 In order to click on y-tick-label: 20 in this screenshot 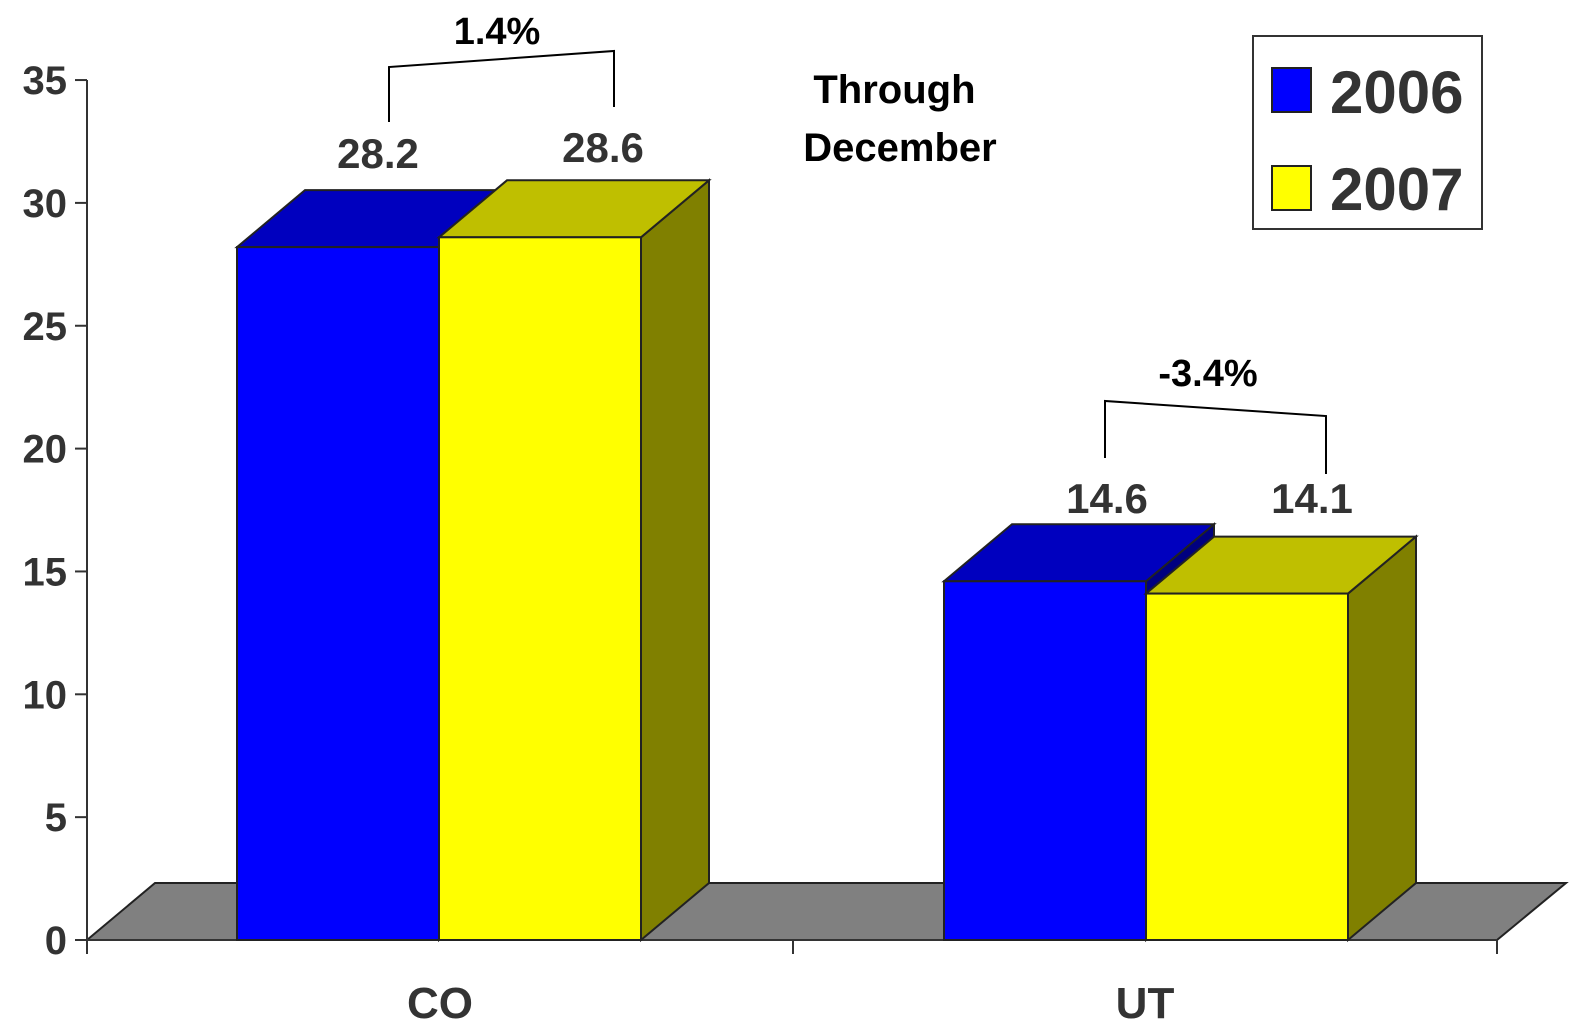, I will do `click(45, 450)`.